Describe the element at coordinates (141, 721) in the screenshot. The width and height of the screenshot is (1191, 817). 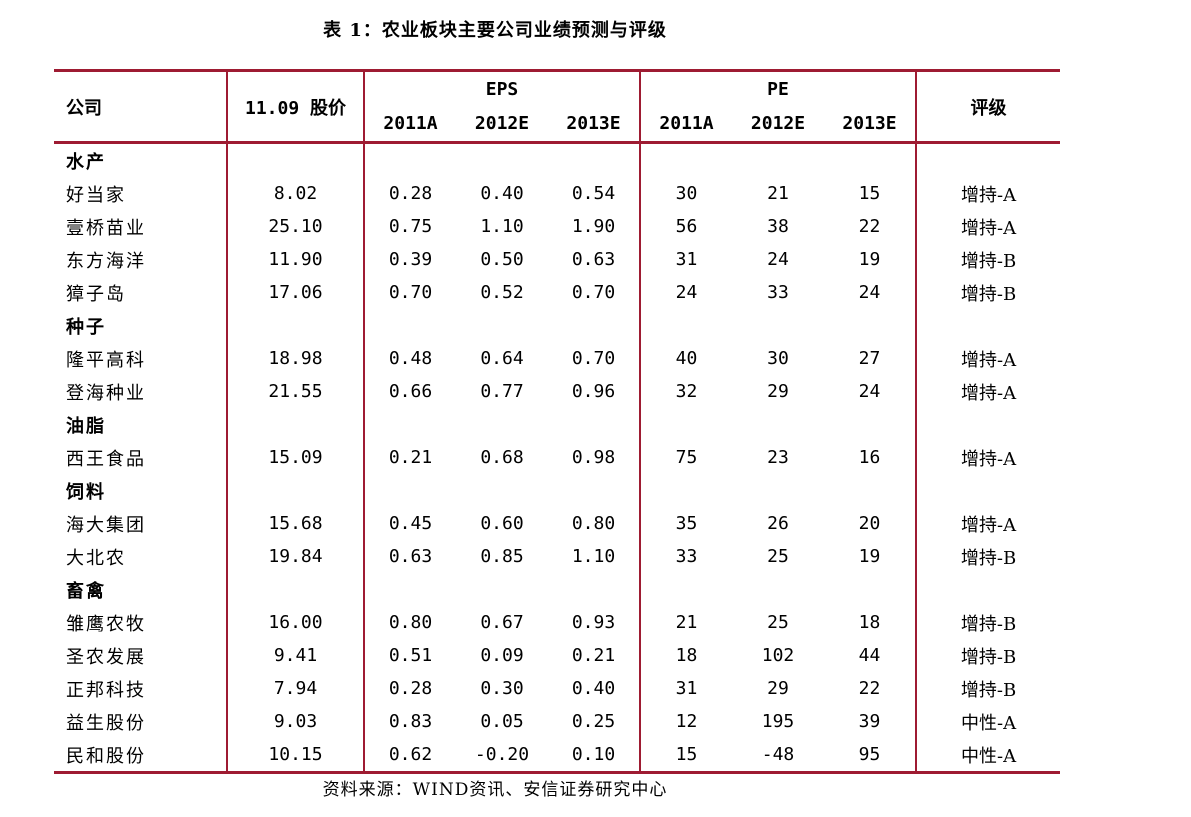
I see `company-name: 益生股份` at that location.